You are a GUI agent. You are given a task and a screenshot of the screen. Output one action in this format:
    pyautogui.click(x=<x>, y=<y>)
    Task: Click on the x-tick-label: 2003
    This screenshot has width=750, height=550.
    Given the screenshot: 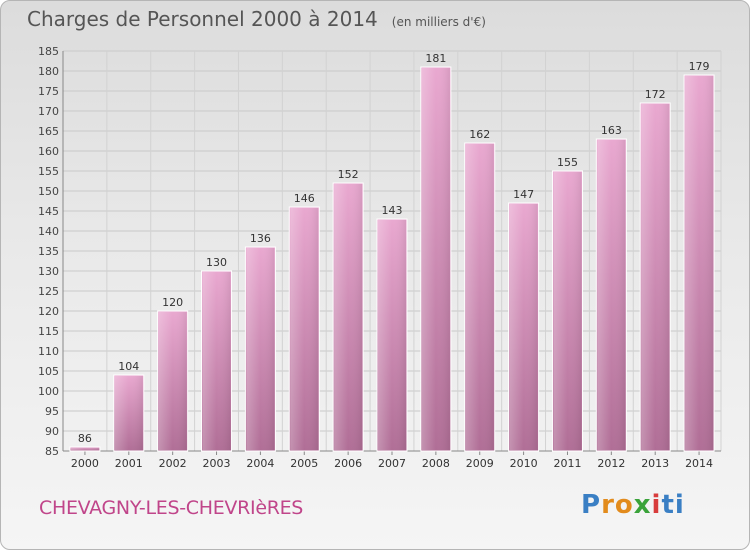 What is the action you would take?
    pyautogui.click(x=217, y=463)
    